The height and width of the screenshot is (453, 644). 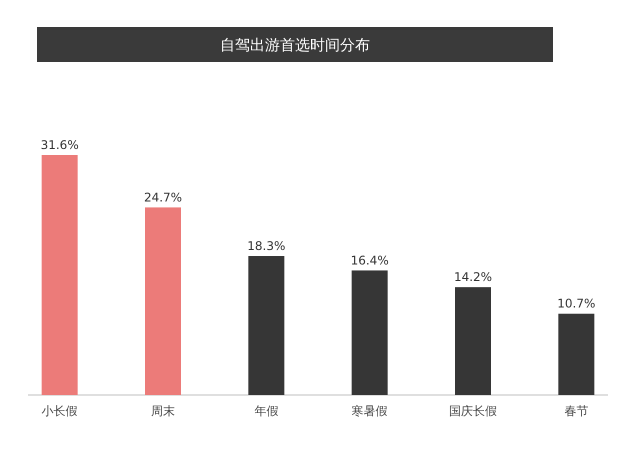 I want to click on data-label: 10.7%, so click(x=576, y=303).